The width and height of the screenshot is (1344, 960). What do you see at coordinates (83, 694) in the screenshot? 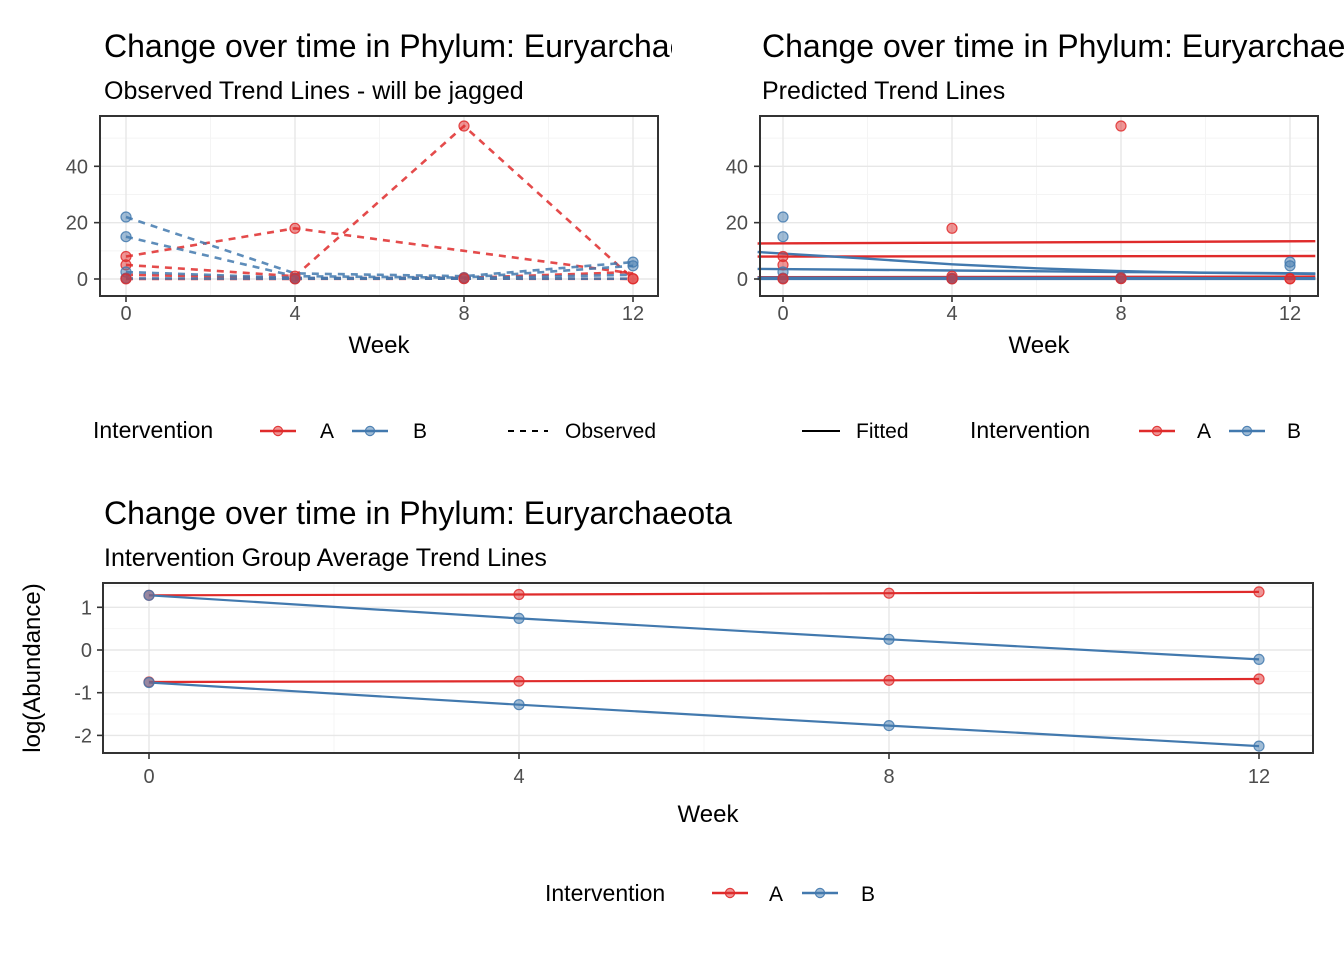
I see `y-tick-label: -1` at bounding box center [83, 694].